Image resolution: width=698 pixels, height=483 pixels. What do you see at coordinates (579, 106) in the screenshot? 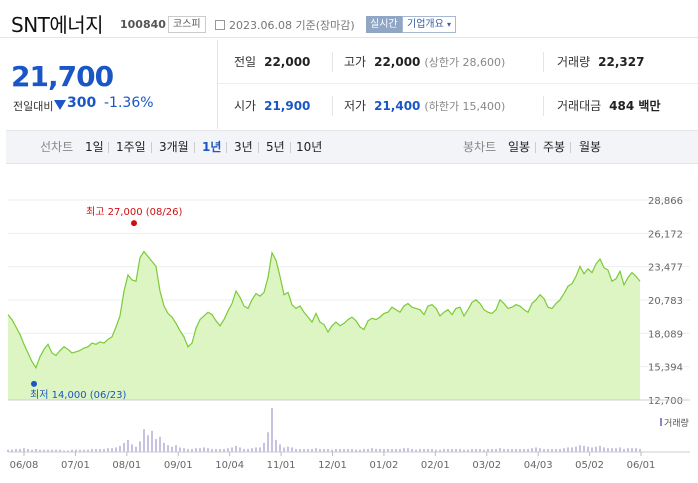
I see `stat-label: 거래대금` at bounding box center [579, 106].